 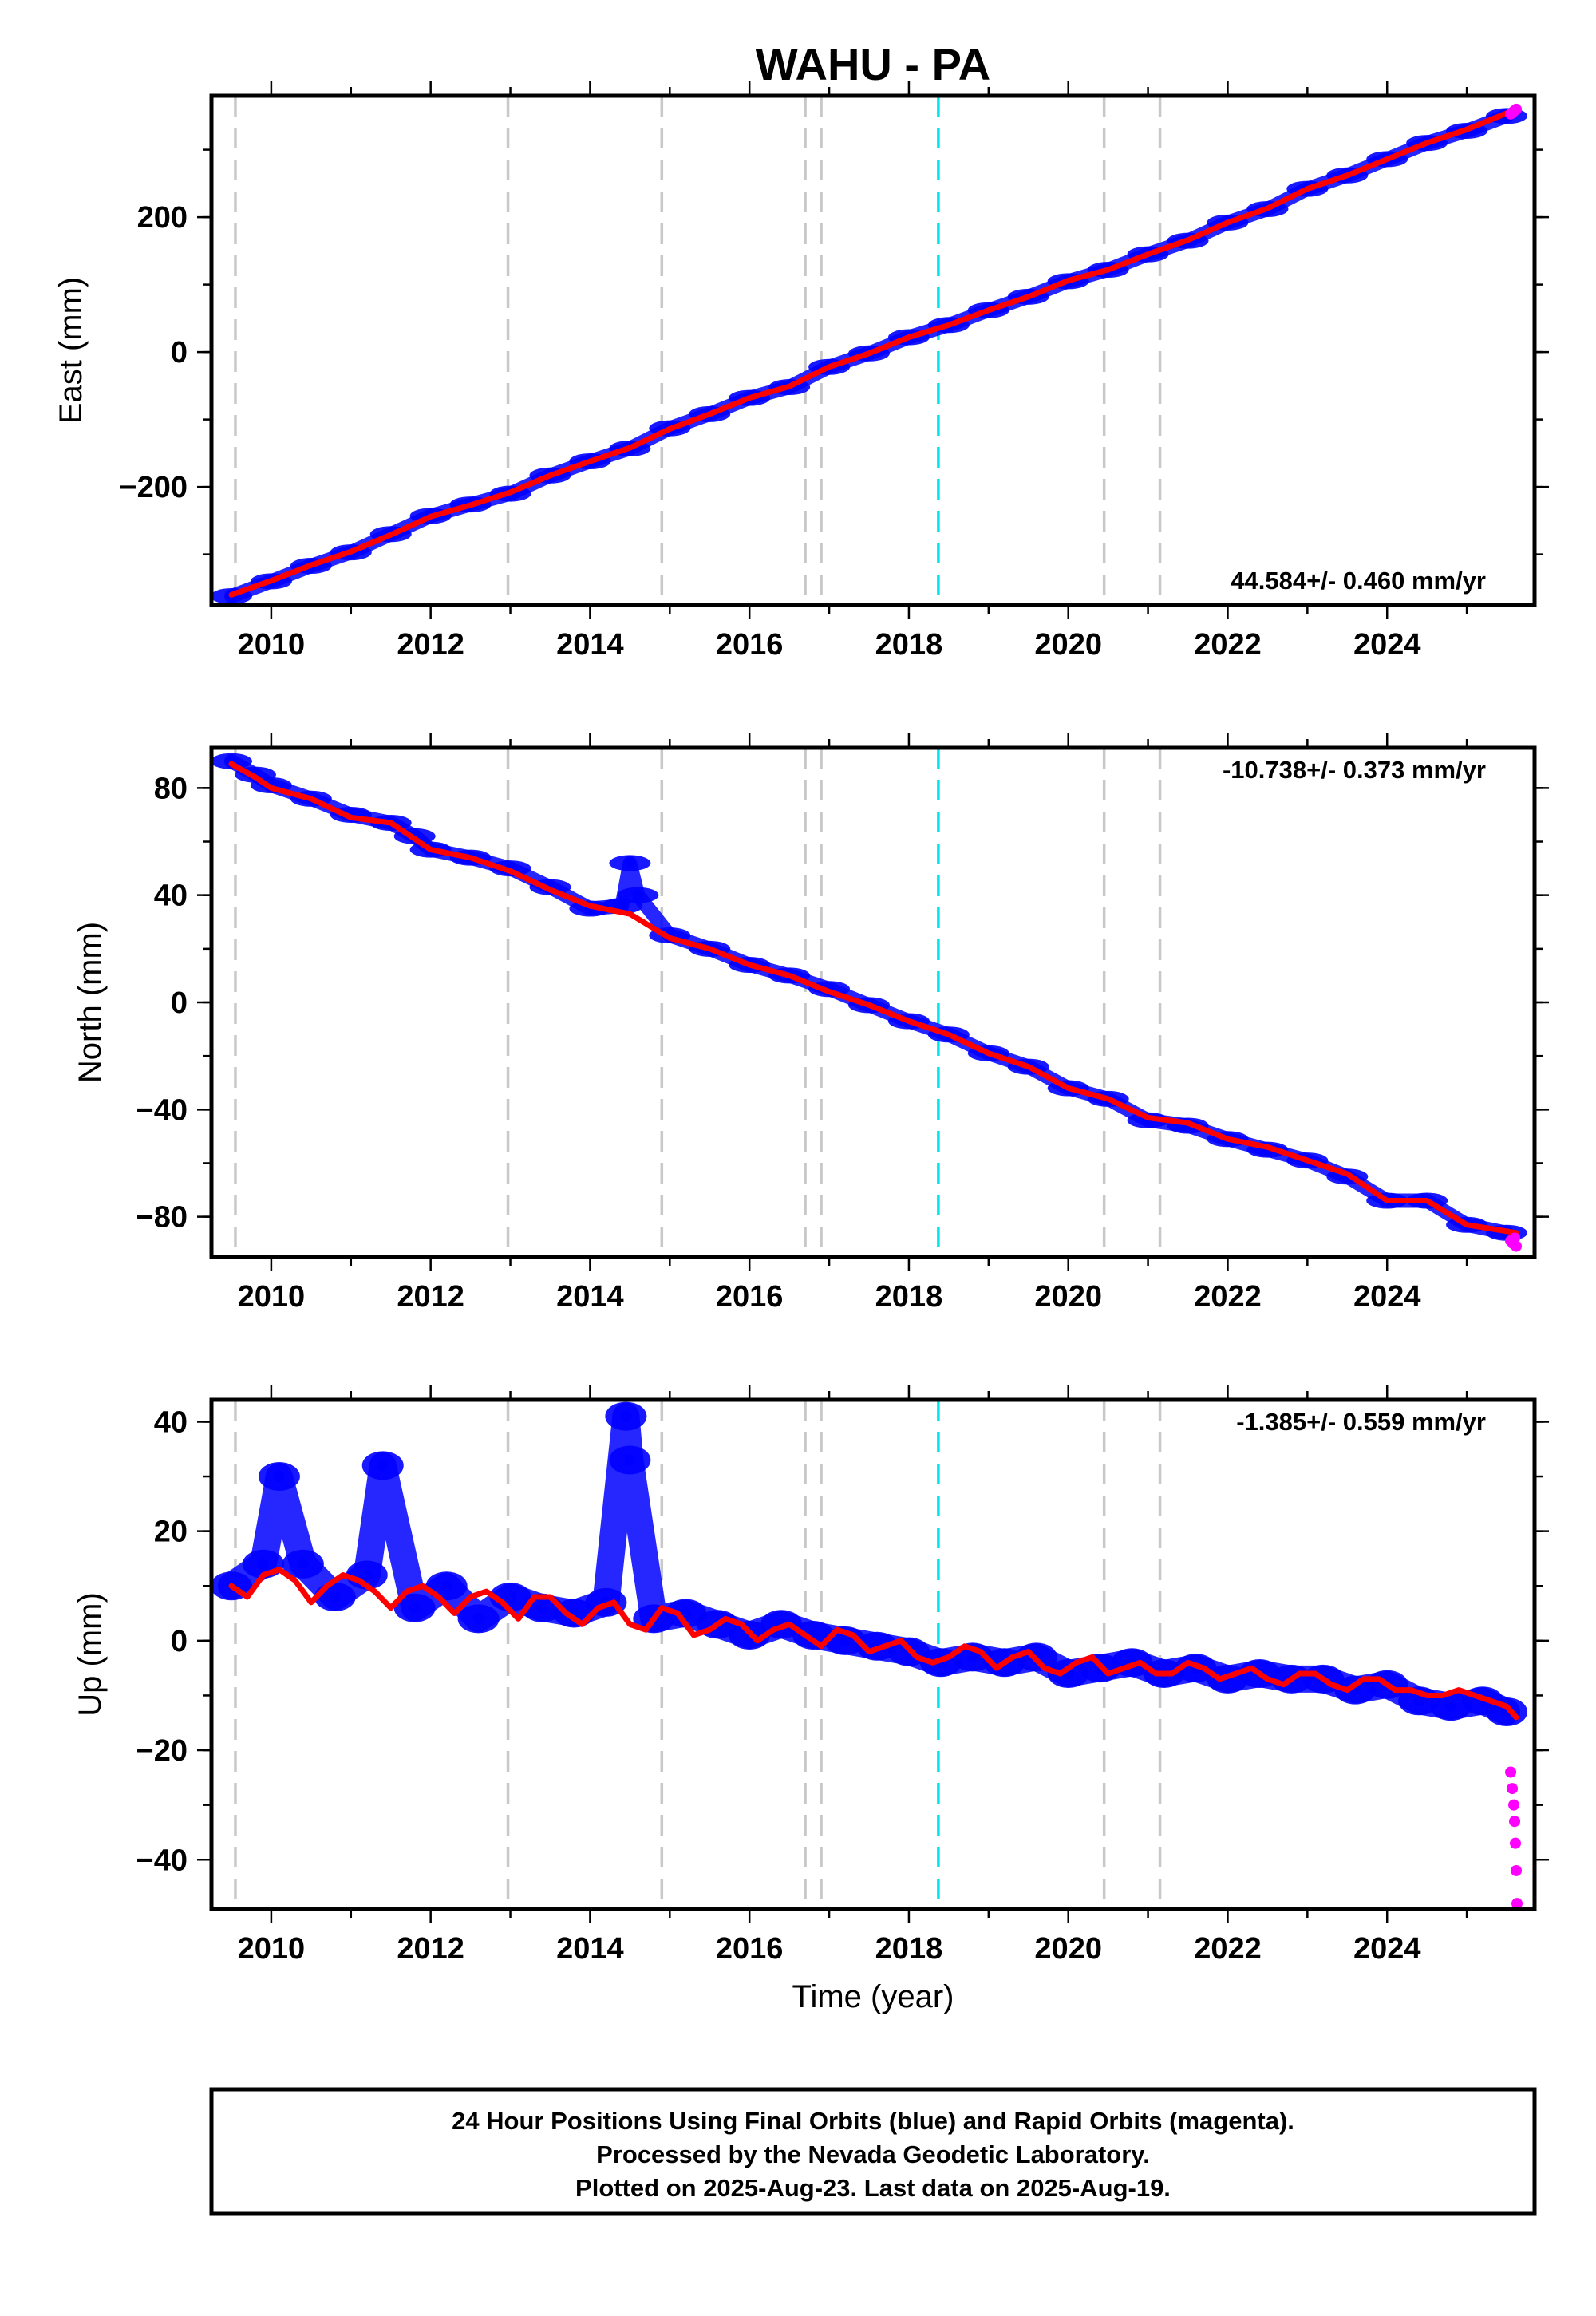 What do you see at coordinates (873, 1644) in the screenshot?
I see `model-fit-line` at bounding box center [873, 1644].